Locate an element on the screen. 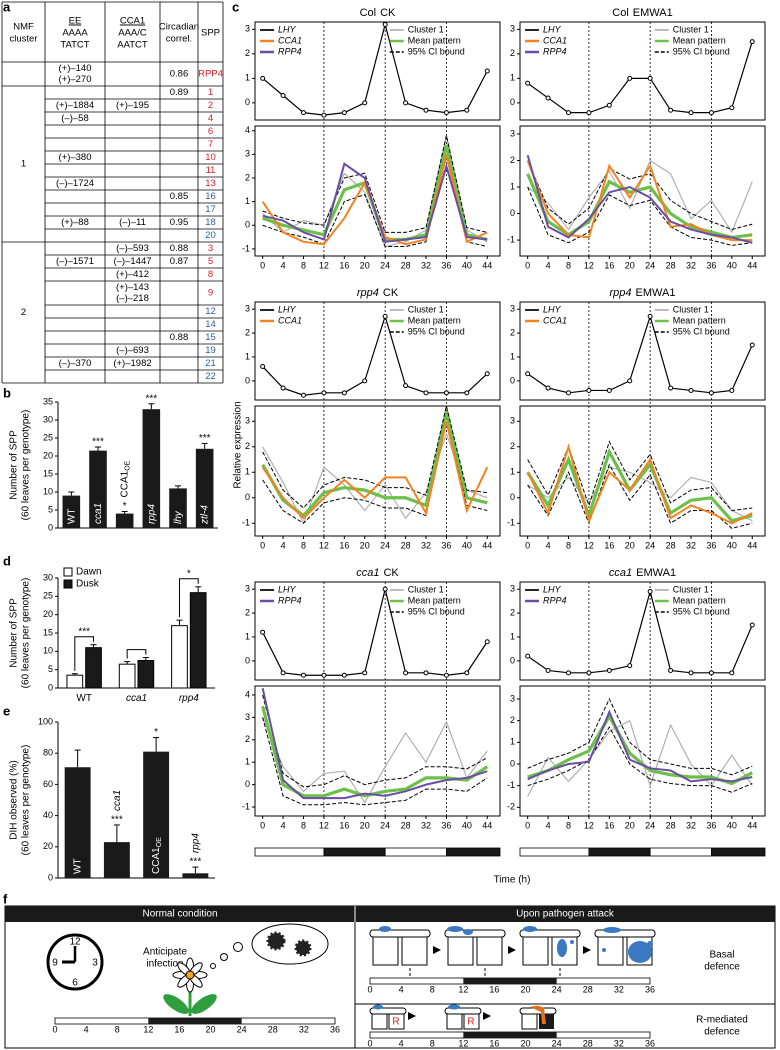 The width and height of the screenshot is (780, 1050). x-tick-label: 28 is located at coordinates (406, 545).